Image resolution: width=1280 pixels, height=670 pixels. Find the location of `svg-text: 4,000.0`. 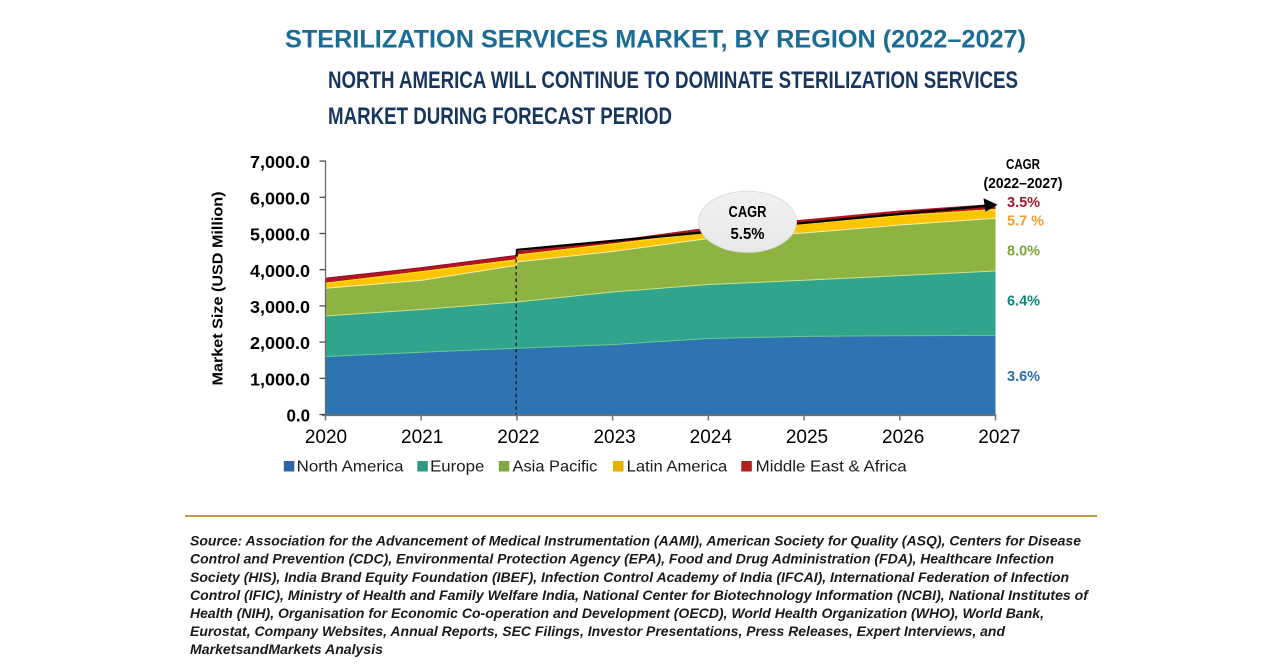

svg-text: 4,000.0 is located at coordinates (280, 271).